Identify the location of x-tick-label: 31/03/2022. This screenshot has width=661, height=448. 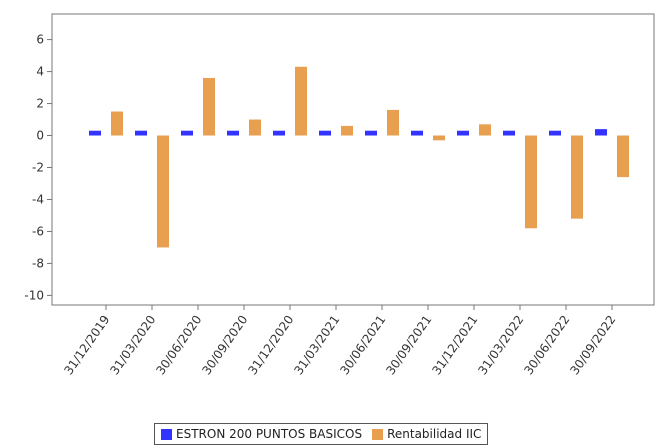
(500, 345).